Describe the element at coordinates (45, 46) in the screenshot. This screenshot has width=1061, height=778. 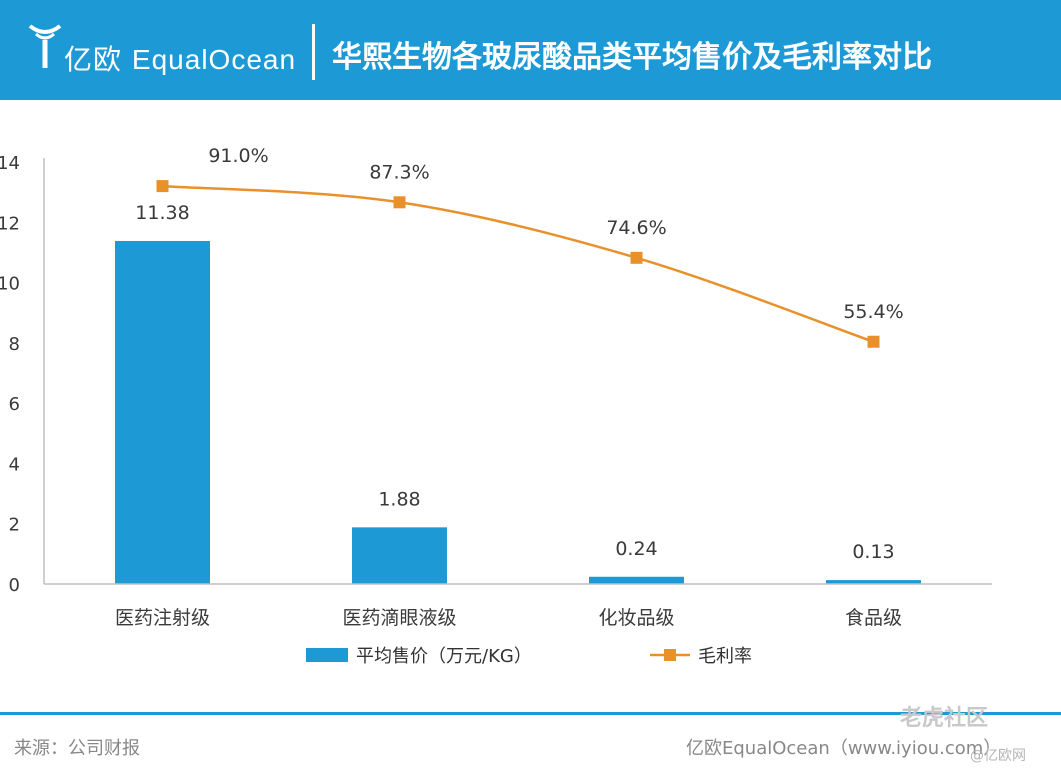
I see `equalocean-logo-icon` at that location.